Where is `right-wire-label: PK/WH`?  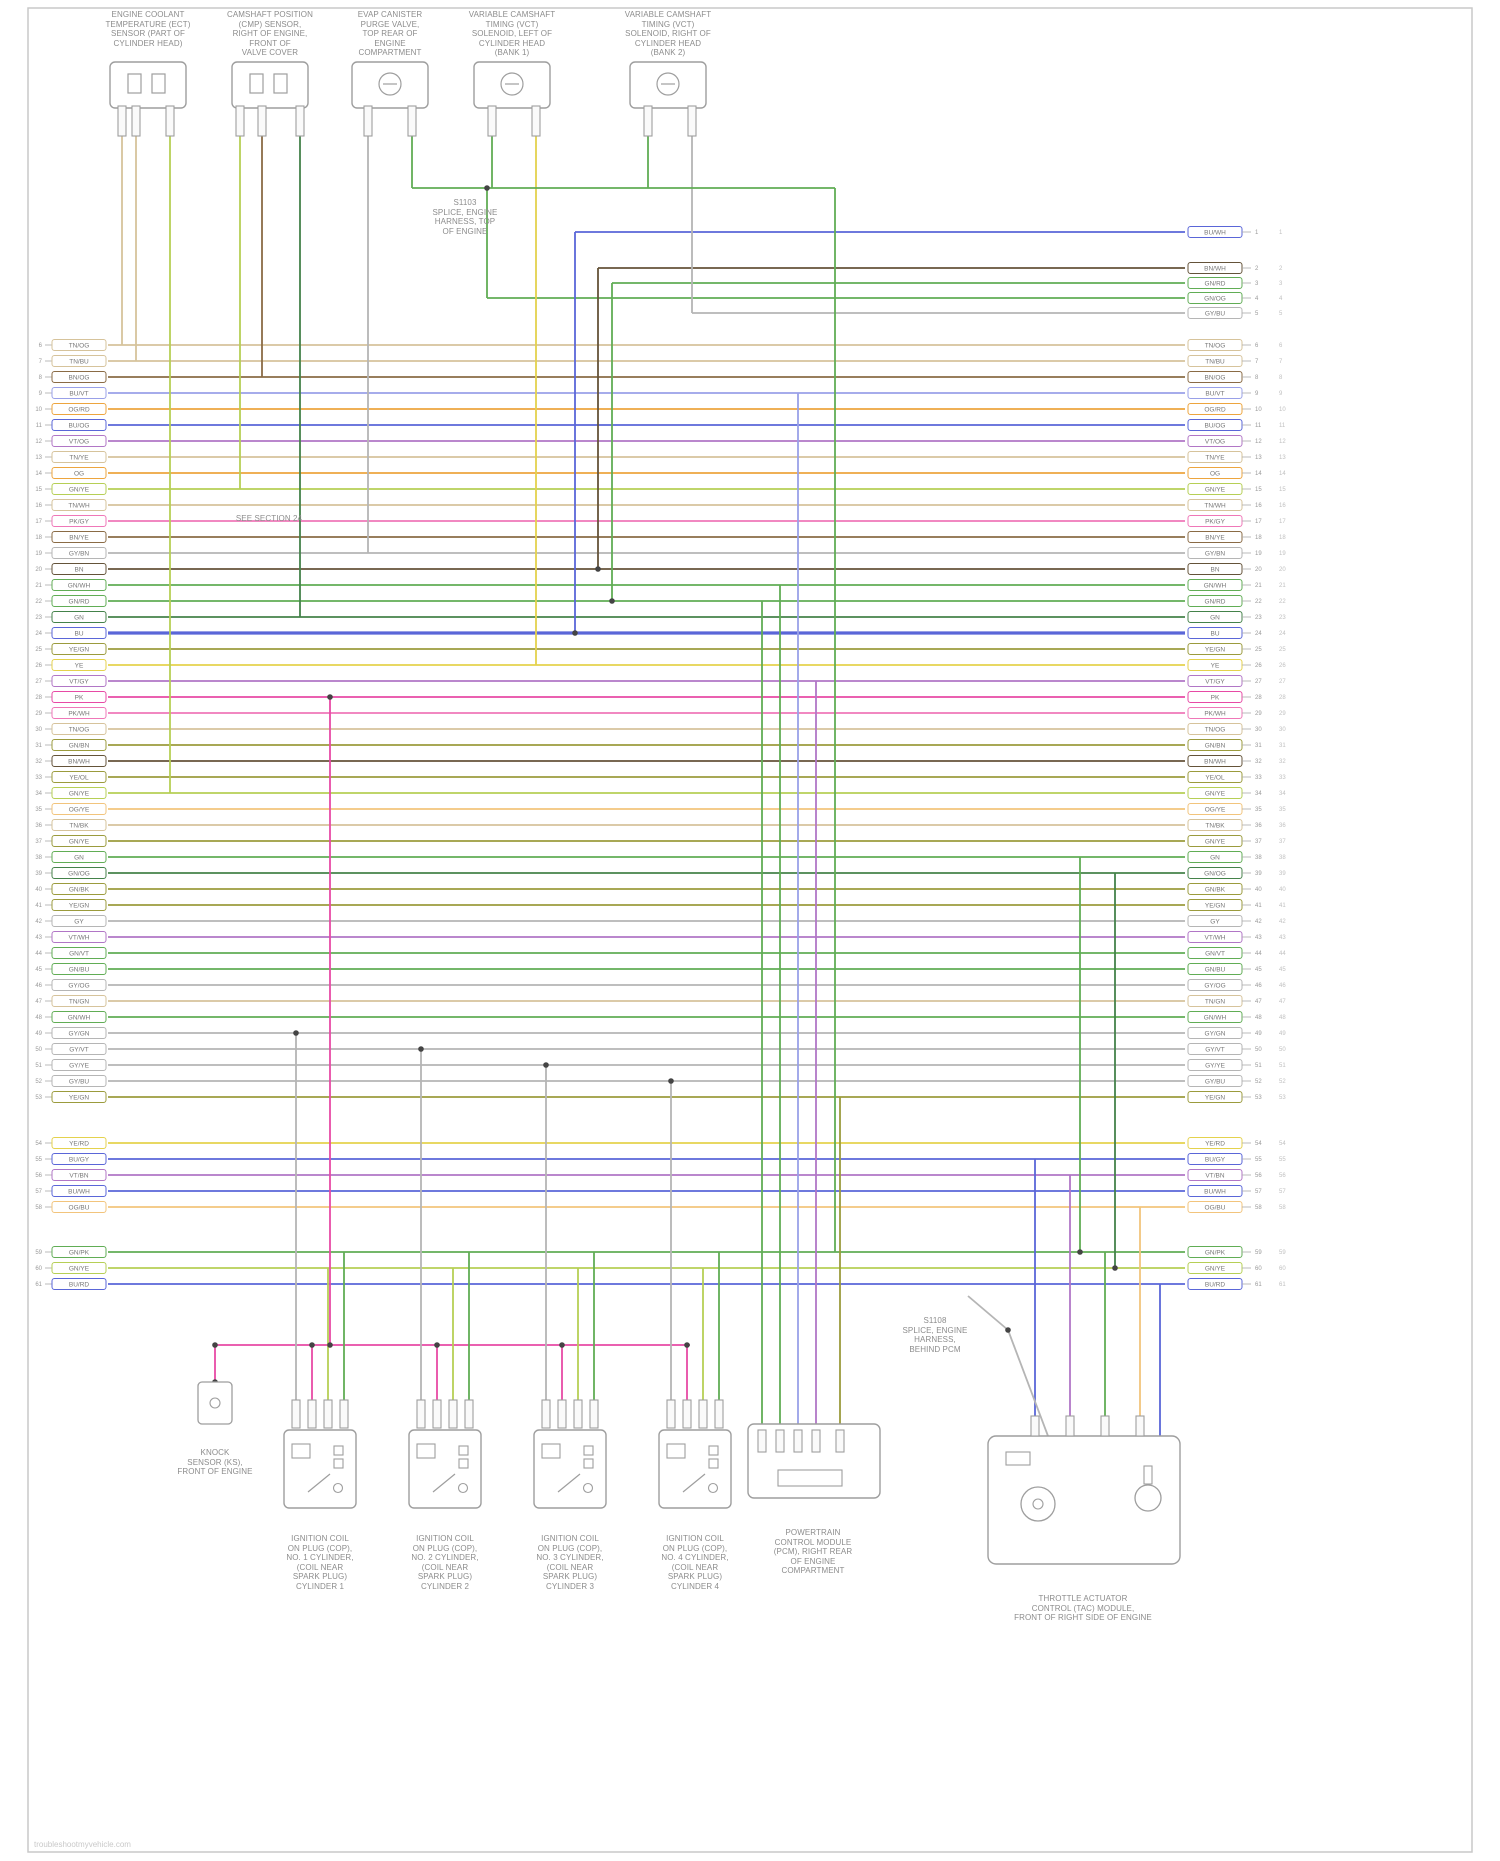
right-wire-label: PK/WH is located at coordinates (1215, 713).